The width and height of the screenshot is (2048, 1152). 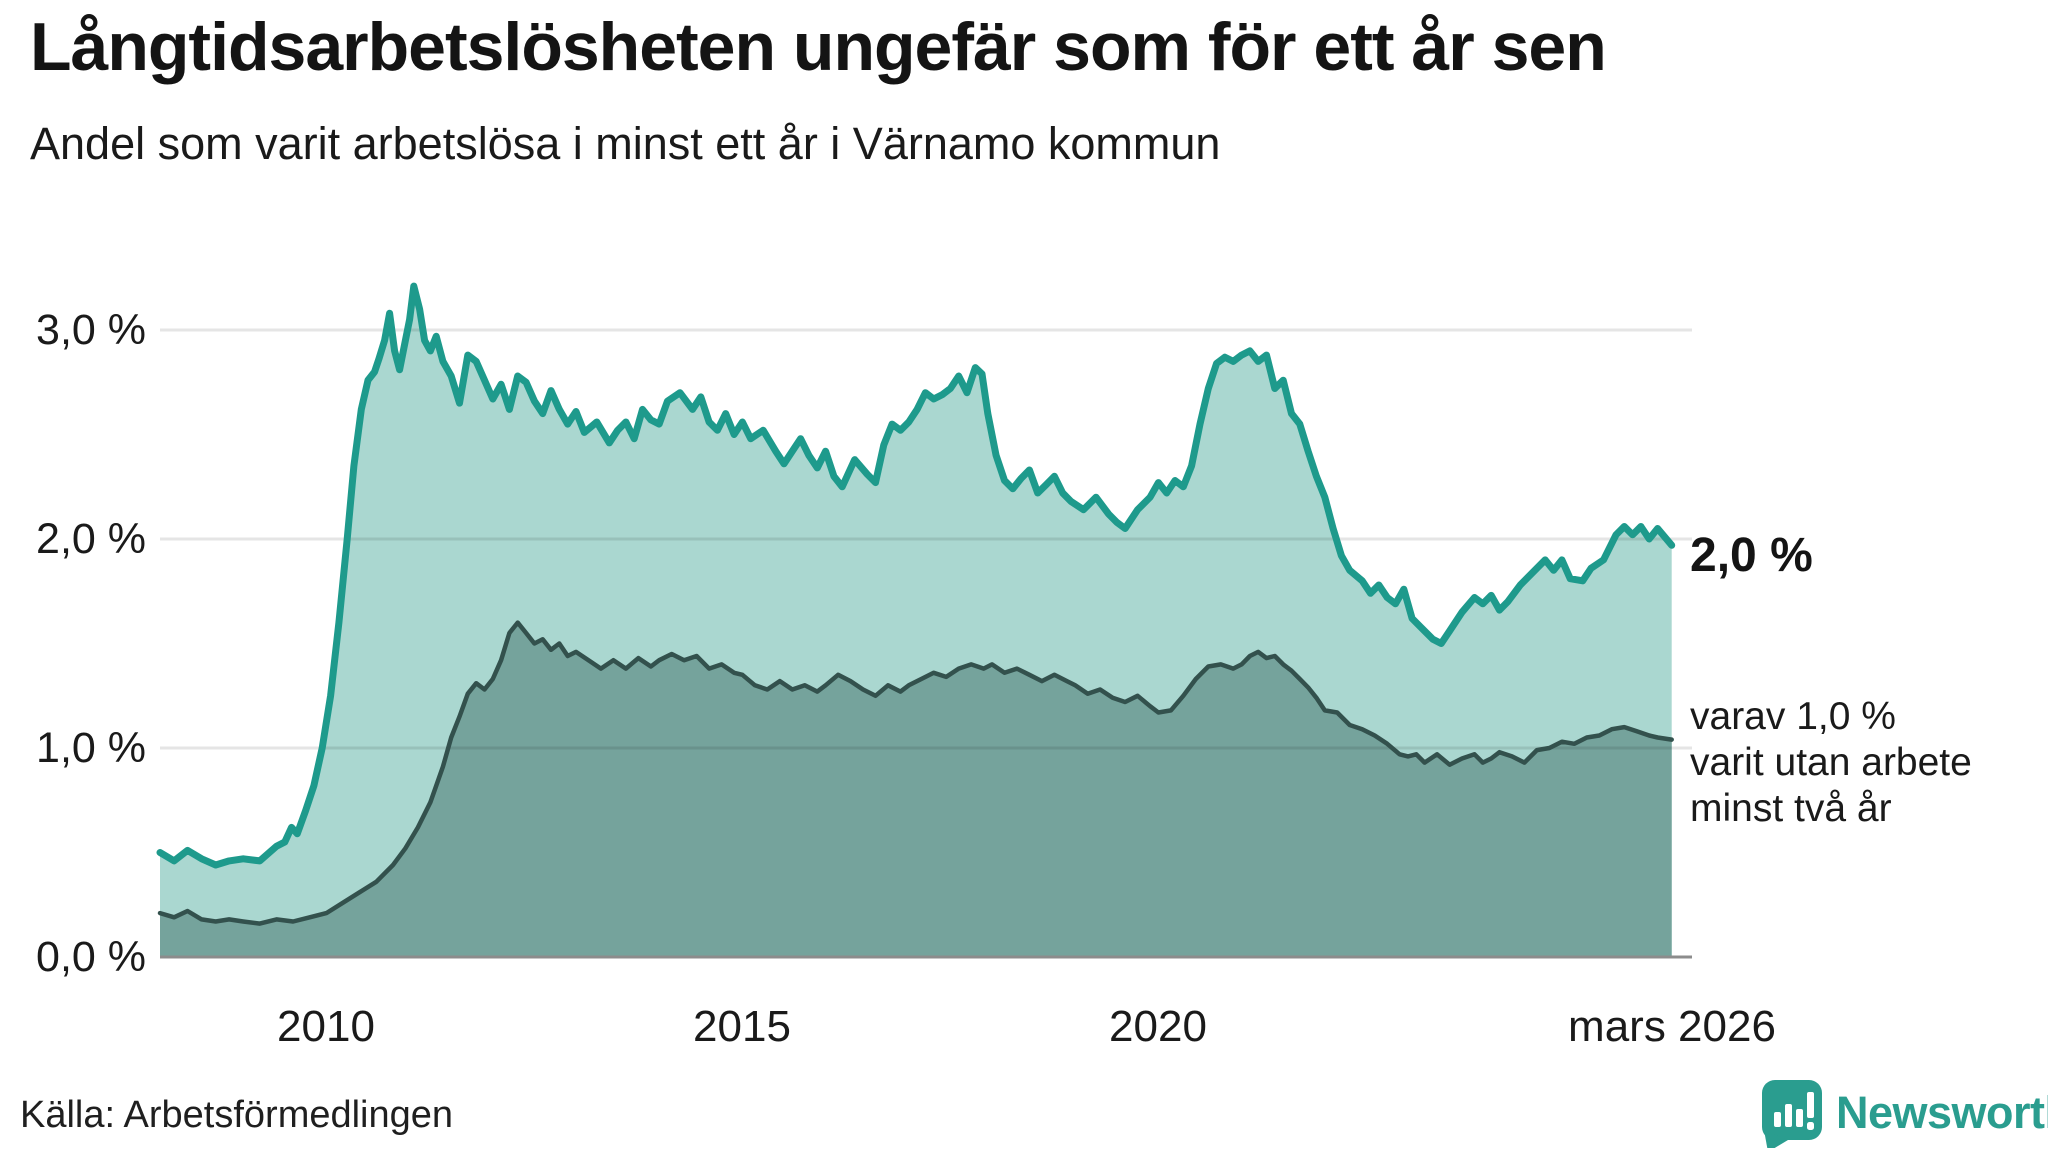 What do you see at coordinates (237, 1115) in the screenshot?
I see `source-note: Källa: Arbetsförmedlingen` at bounding box center [237, 1115].